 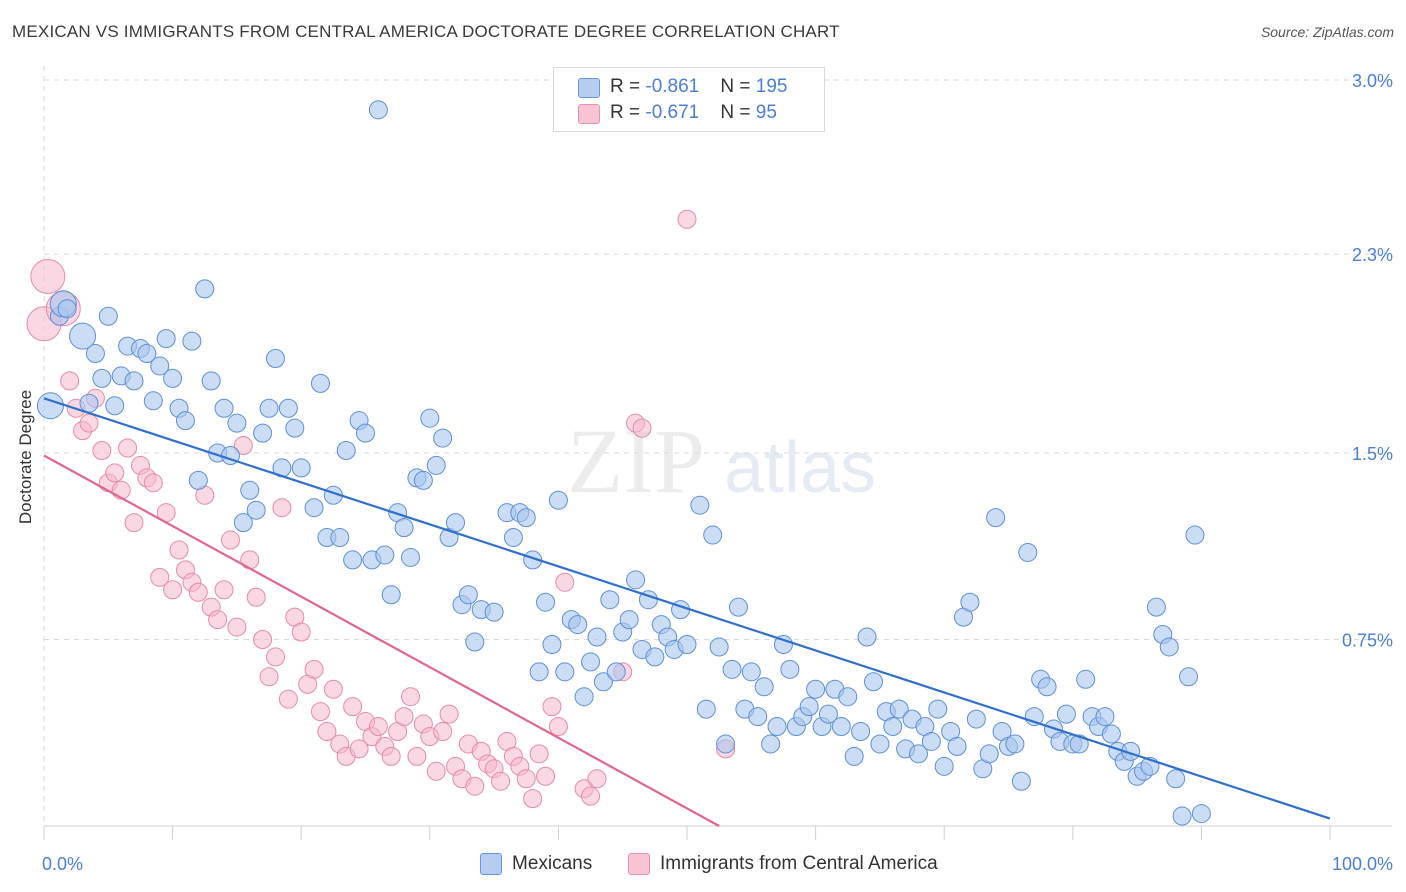 What do you see at coordinates (672, 86) in the screenshot?
I see `r-value-mexicans: -0.861` at bounding box center [672, 86].